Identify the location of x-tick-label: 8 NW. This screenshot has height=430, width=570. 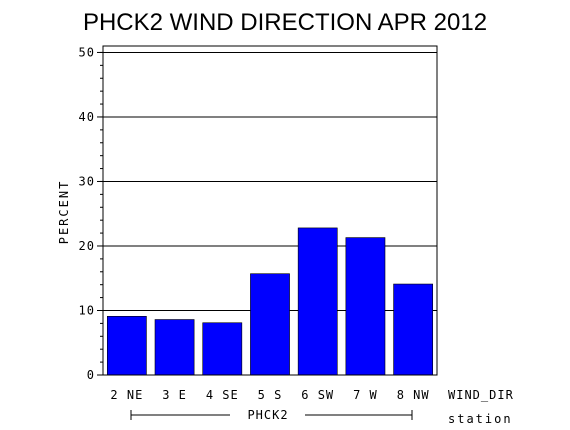
(413, 395).